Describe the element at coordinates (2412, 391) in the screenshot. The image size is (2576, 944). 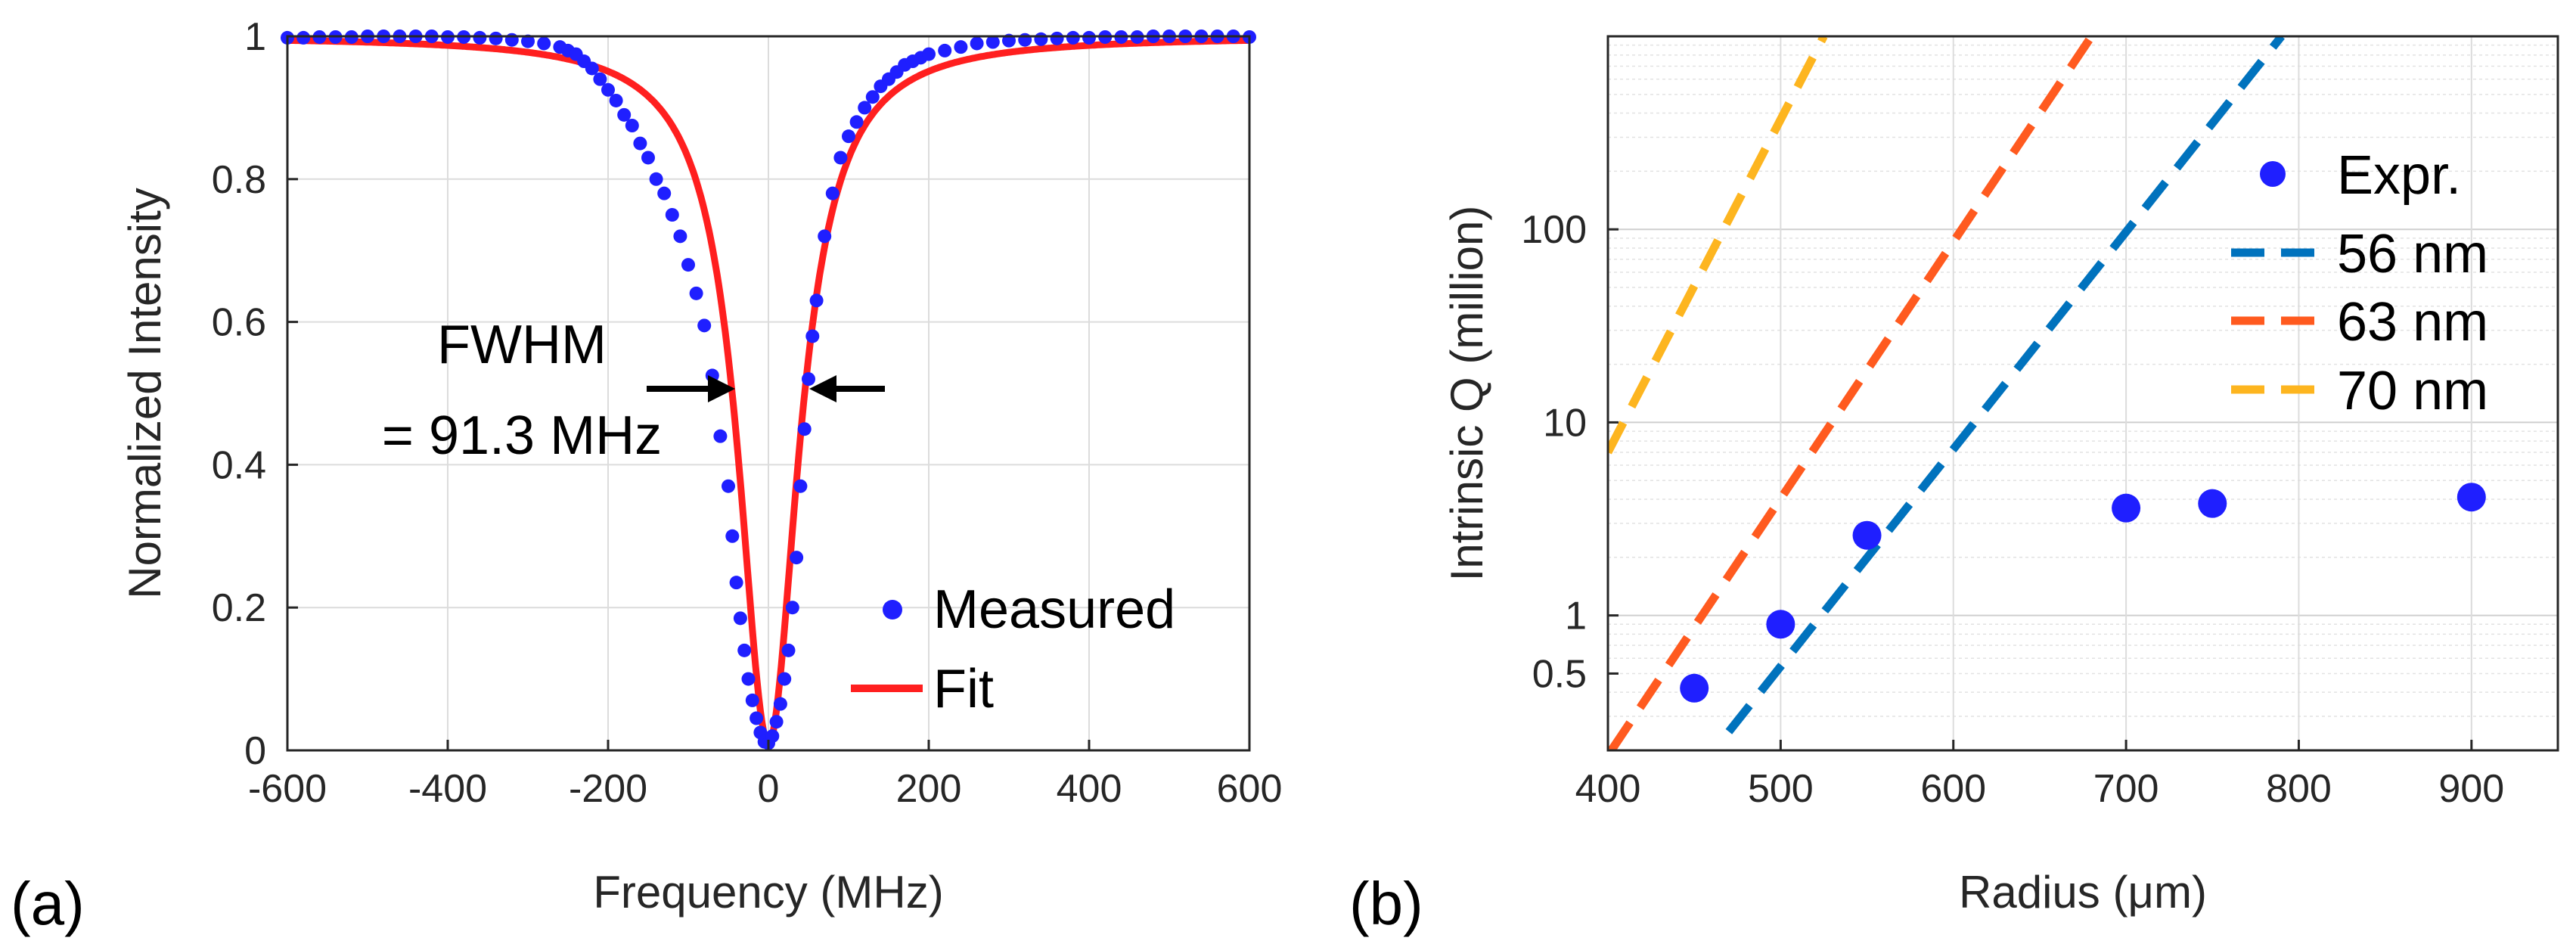
I see `legend-70nm-label: 70 nm` at that location.